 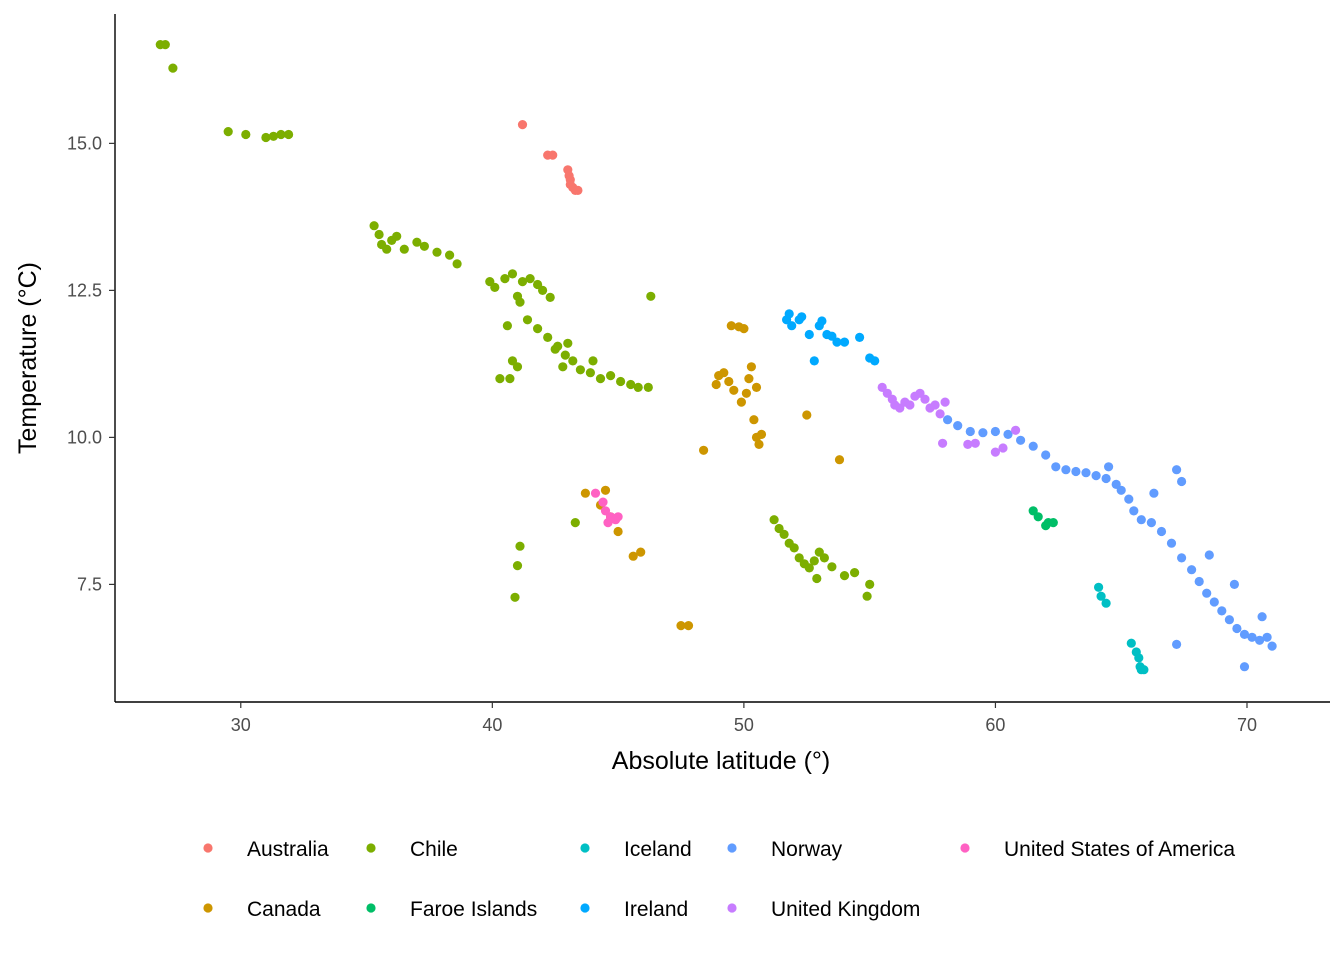 What do you see at coordinates (1121, 628) in the screenshot?
I see `series-iceland` at bounding box center [1121, 628].